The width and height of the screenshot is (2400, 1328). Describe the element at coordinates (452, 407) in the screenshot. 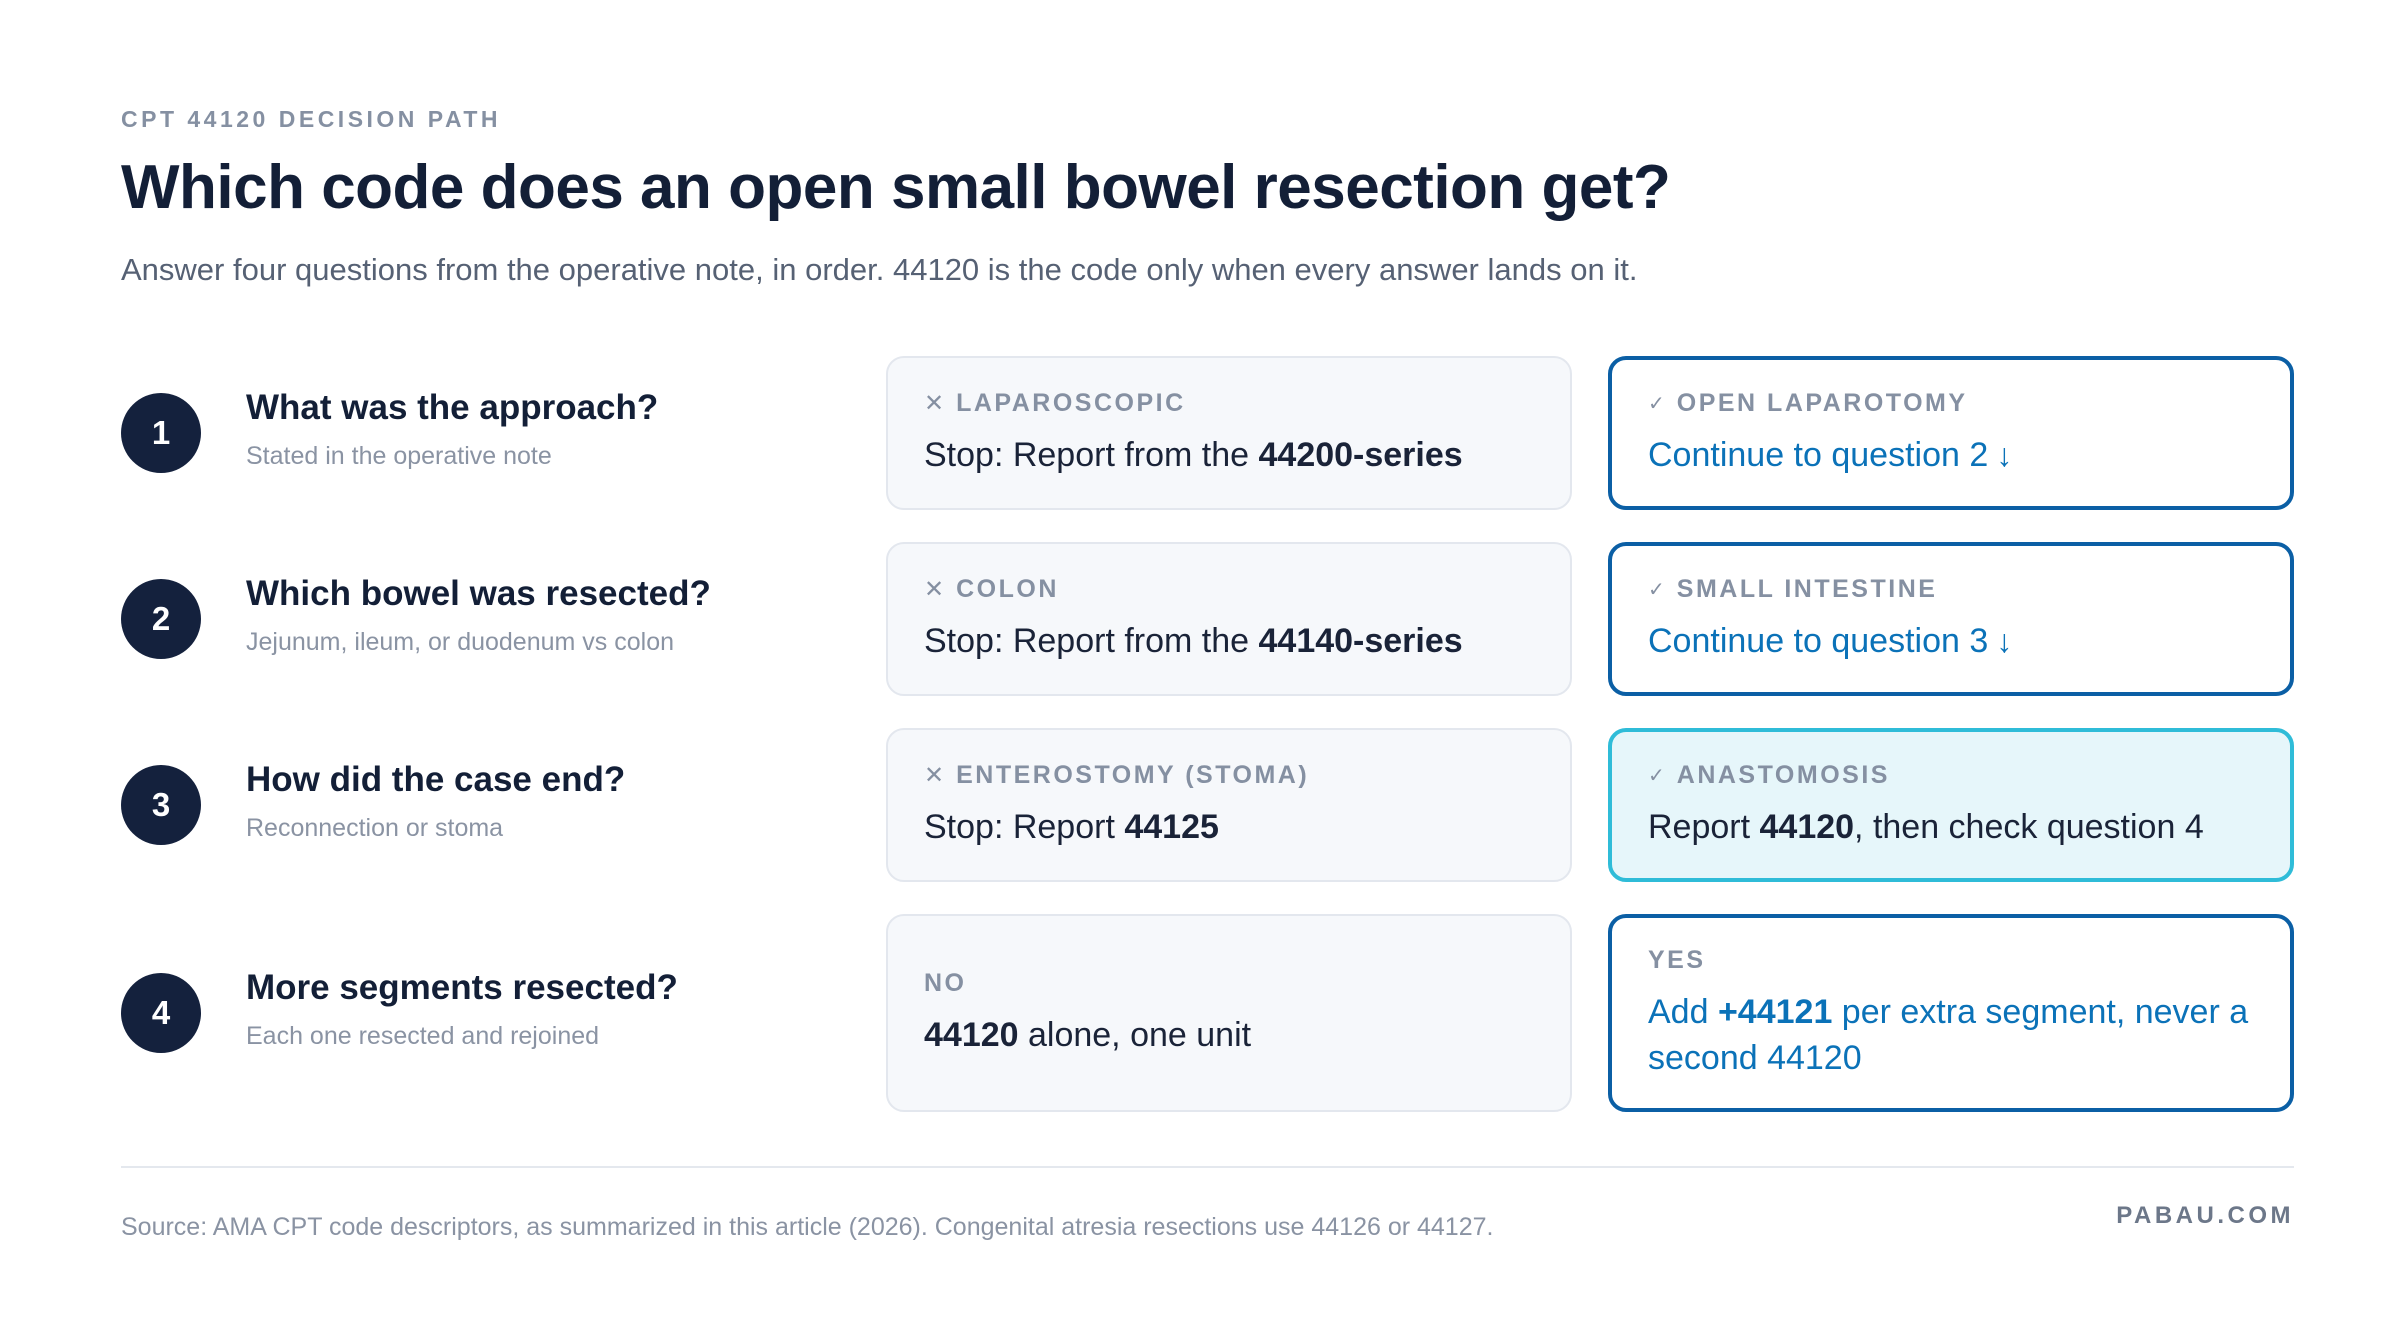

I see `question-title: What was the approach?` at that location.